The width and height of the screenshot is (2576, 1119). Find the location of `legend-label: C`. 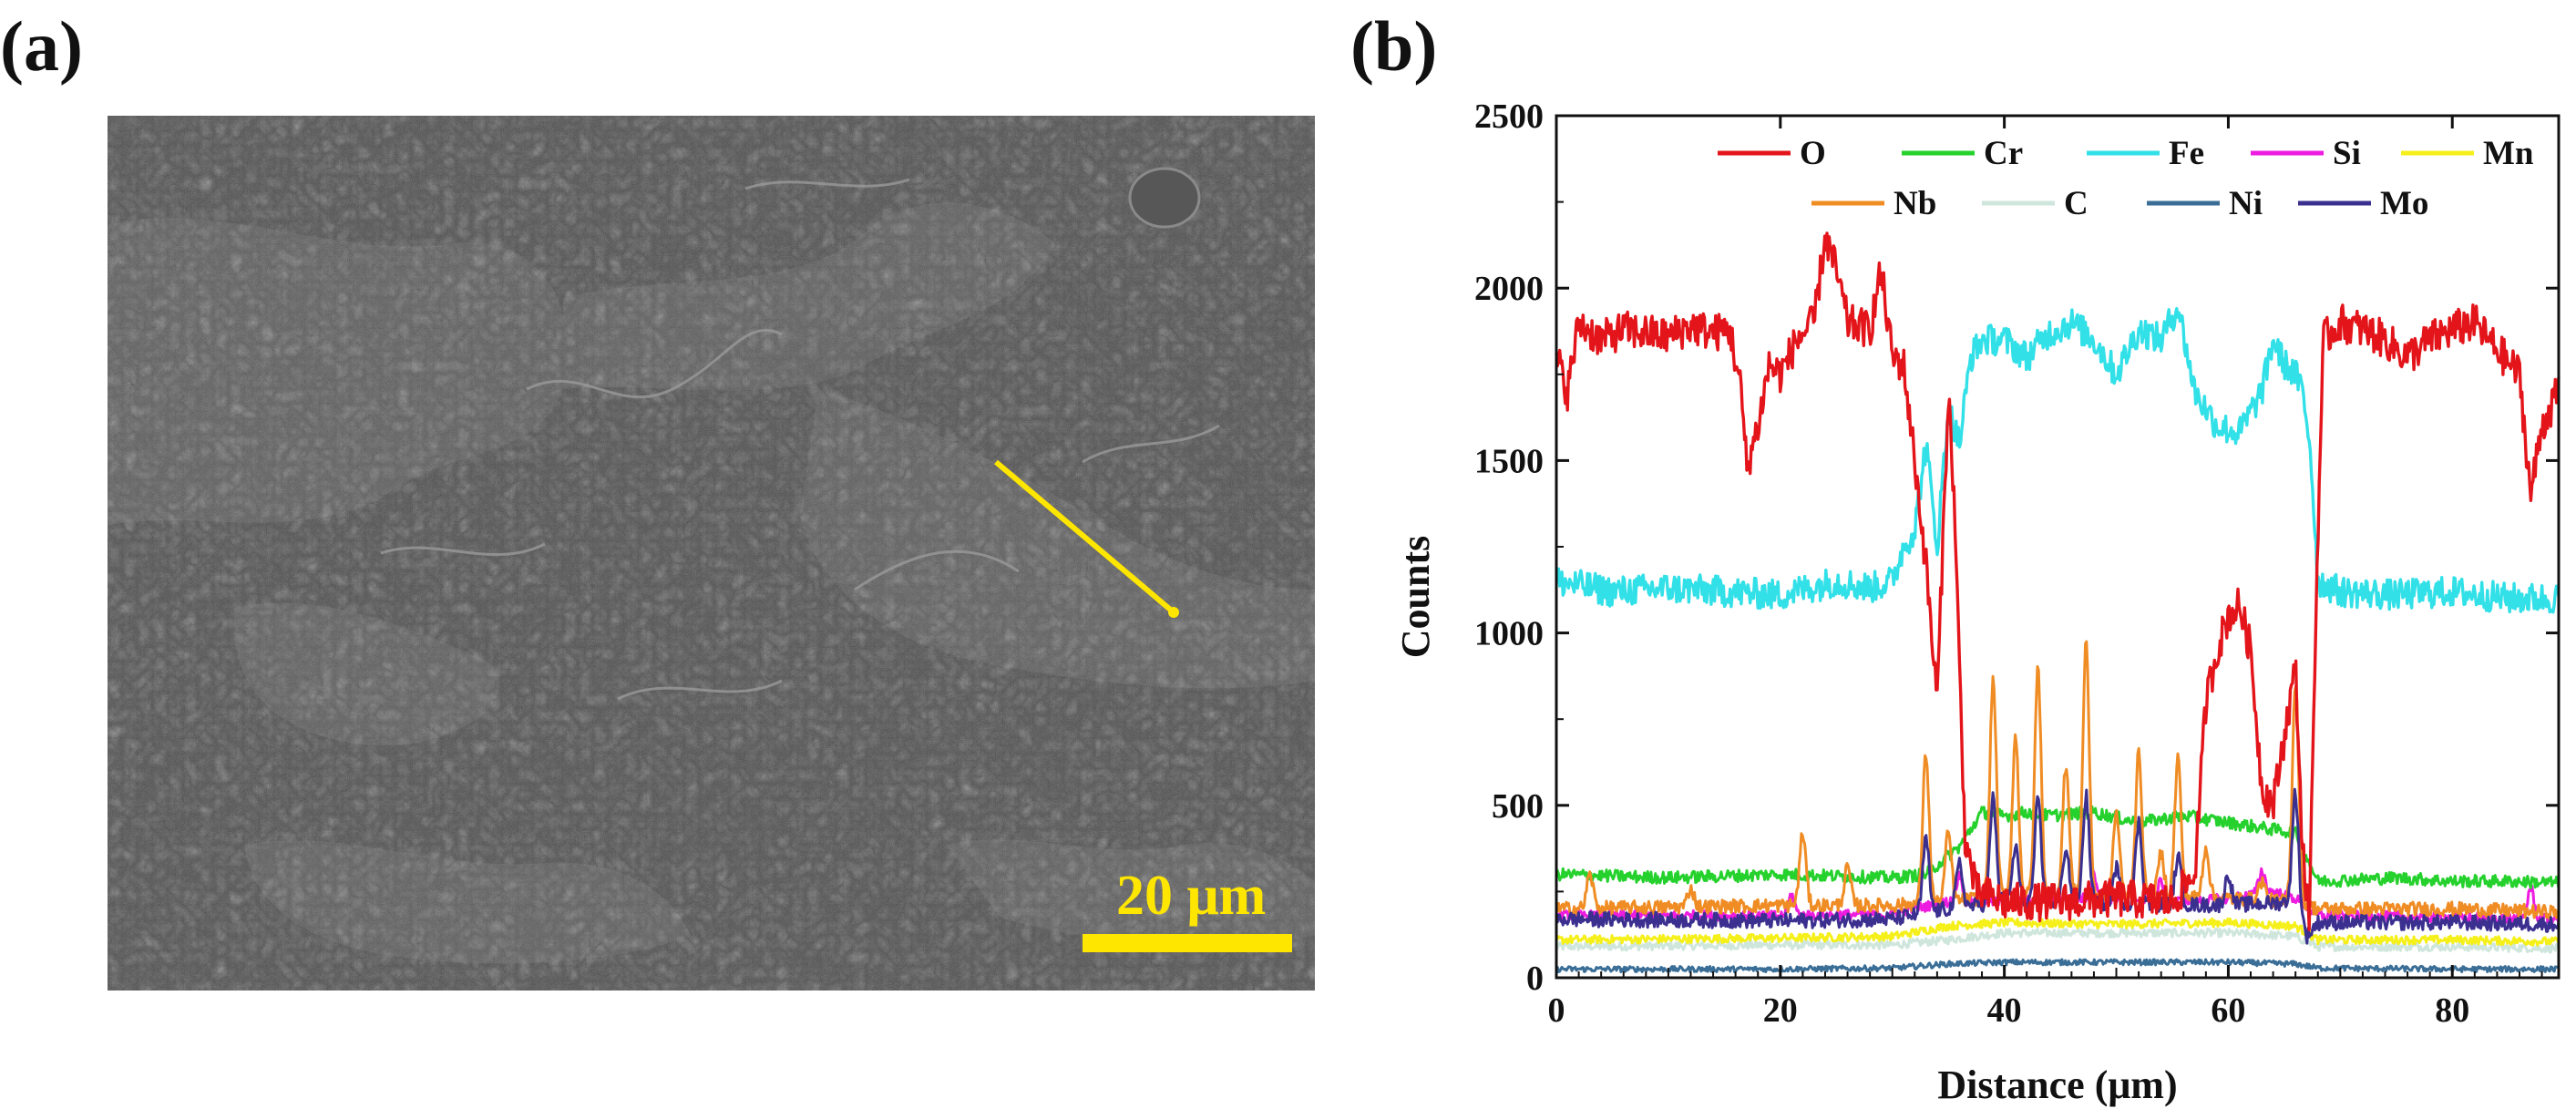

legend-label: C is located at coordinates (2076, 203).